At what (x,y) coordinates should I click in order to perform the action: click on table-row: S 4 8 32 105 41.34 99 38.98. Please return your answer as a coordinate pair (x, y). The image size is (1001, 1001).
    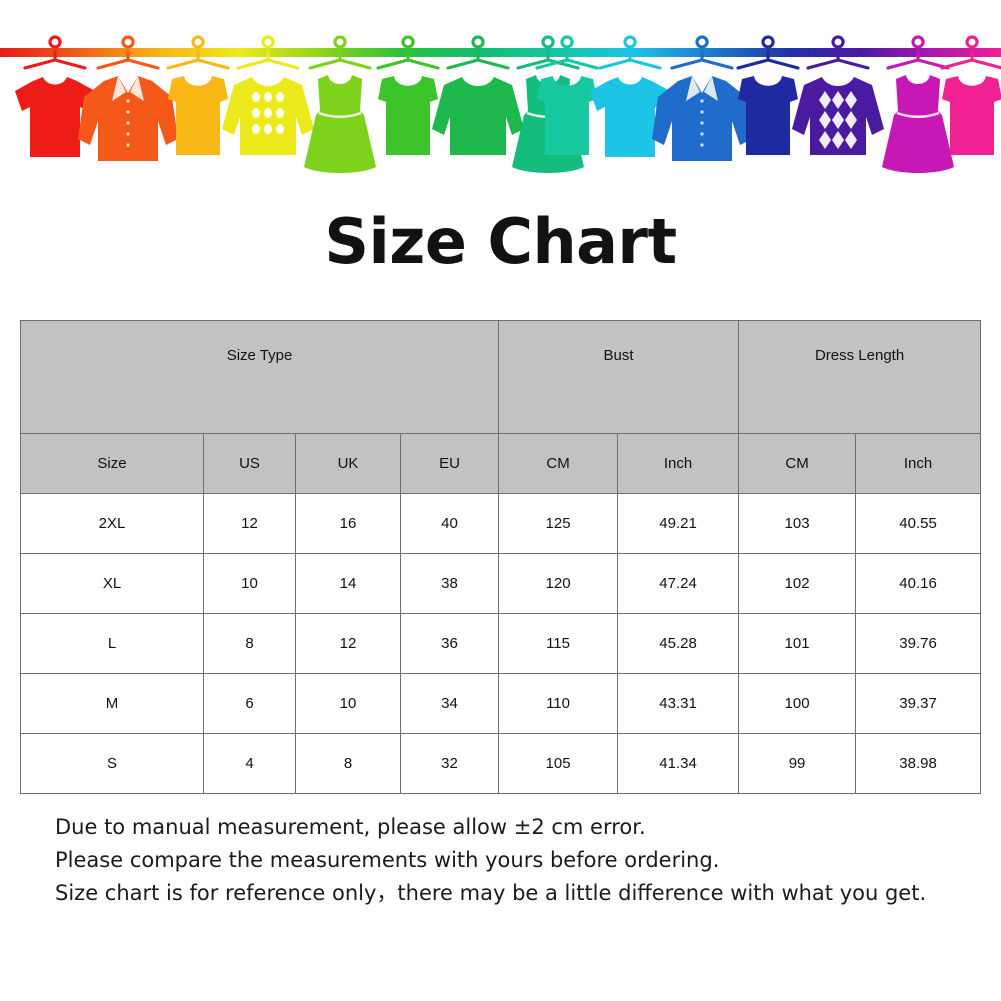
    Looking at the image, I should click on (501, 763).